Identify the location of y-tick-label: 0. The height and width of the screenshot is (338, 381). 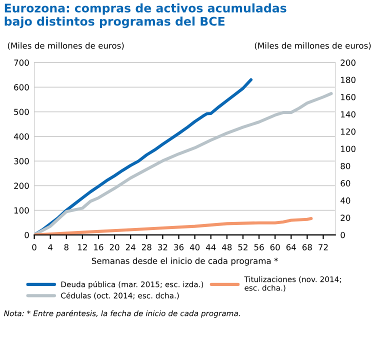
(26, 235).